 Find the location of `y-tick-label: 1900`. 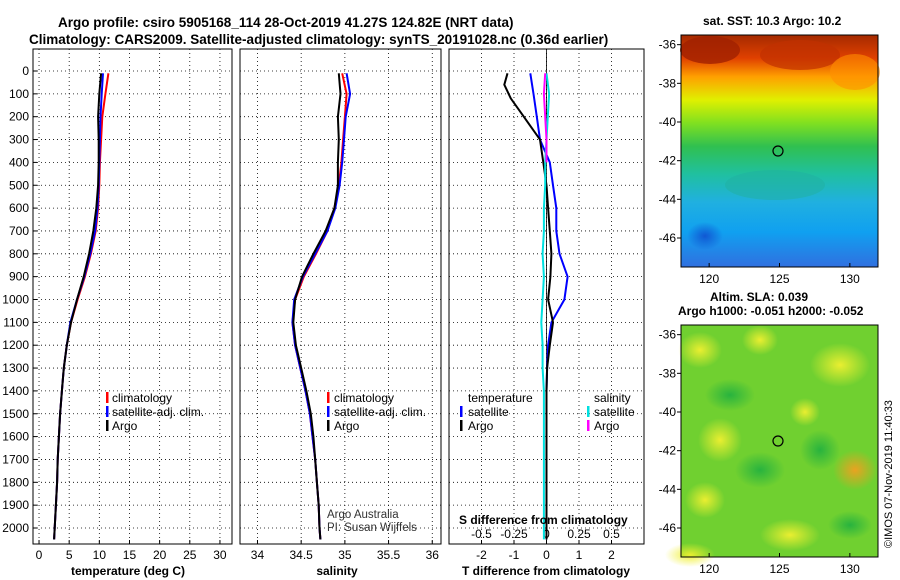

y-tick-label: 1900 is located at coordinates (15, 505).